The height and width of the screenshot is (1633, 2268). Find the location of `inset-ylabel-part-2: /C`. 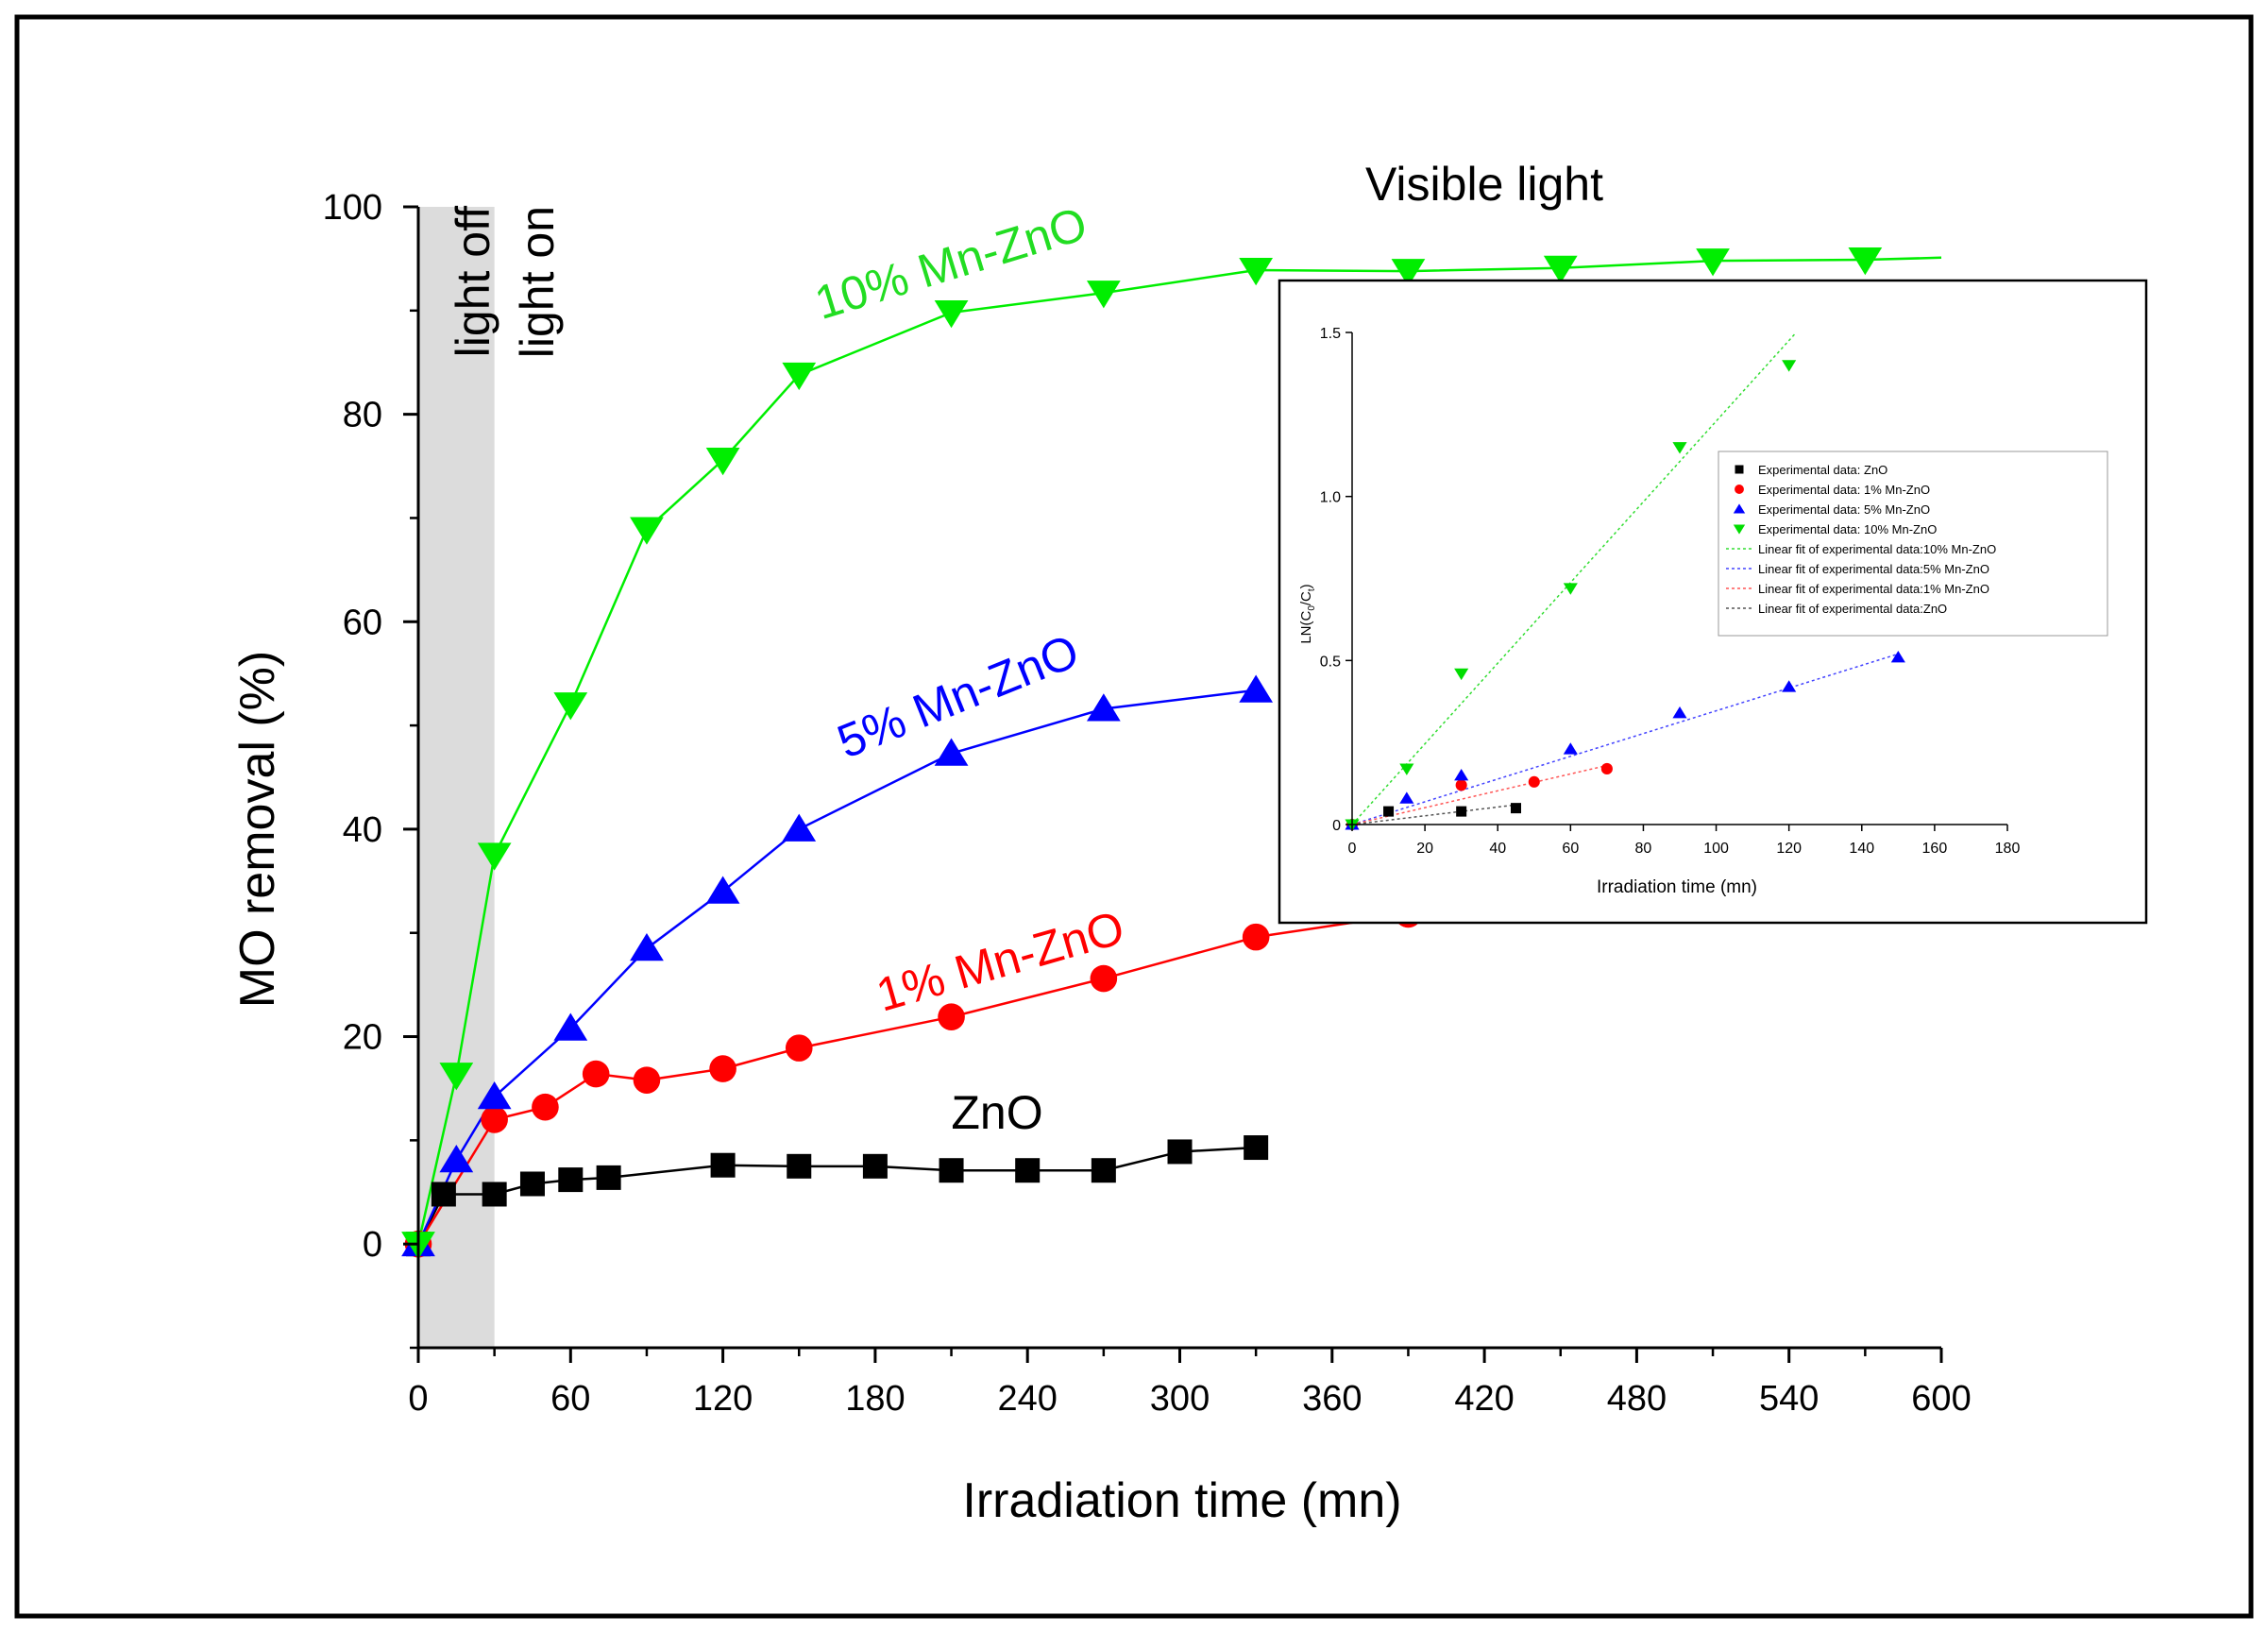

inset-ylabel-part-2: /C is located at coordinates (1306, 598).